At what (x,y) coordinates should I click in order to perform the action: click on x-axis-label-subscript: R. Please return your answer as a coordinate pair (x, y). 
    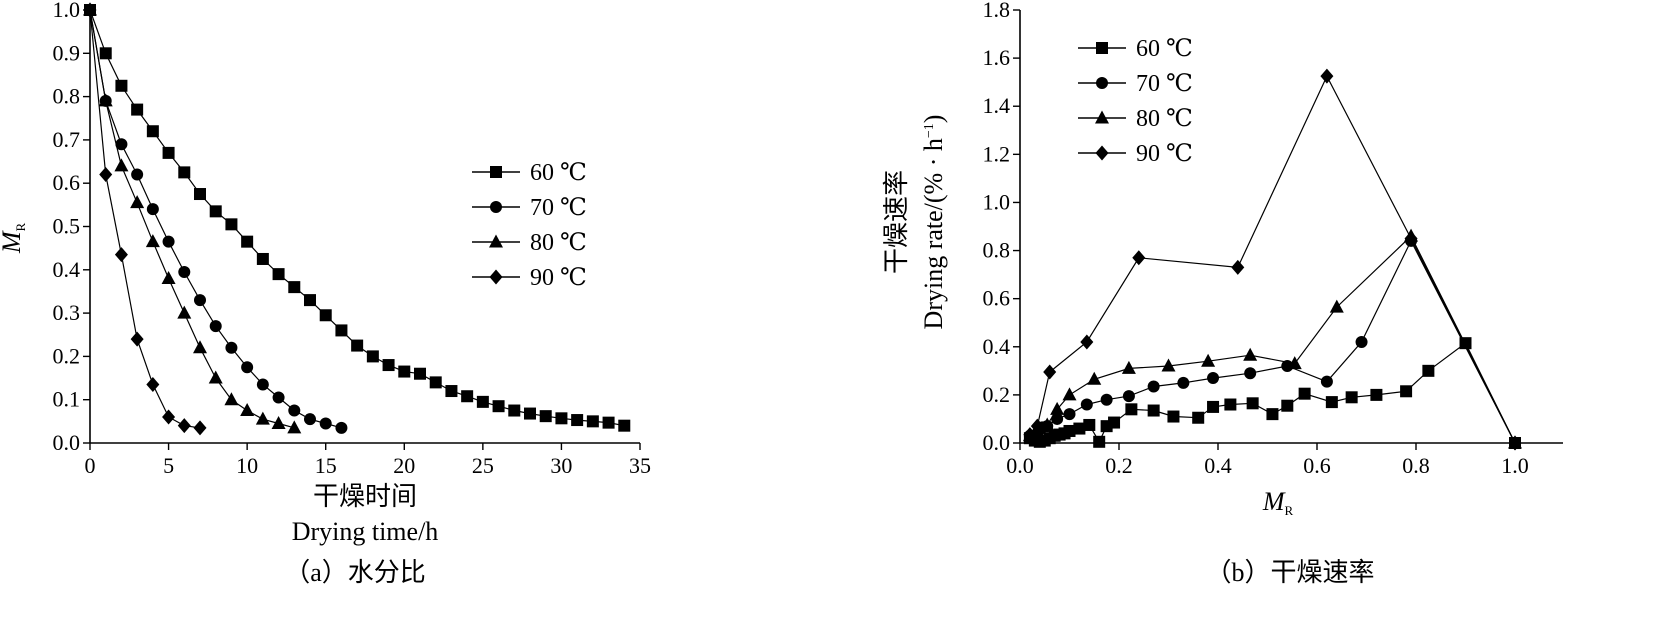
    Looking at the image, I should click on (1289, 510).